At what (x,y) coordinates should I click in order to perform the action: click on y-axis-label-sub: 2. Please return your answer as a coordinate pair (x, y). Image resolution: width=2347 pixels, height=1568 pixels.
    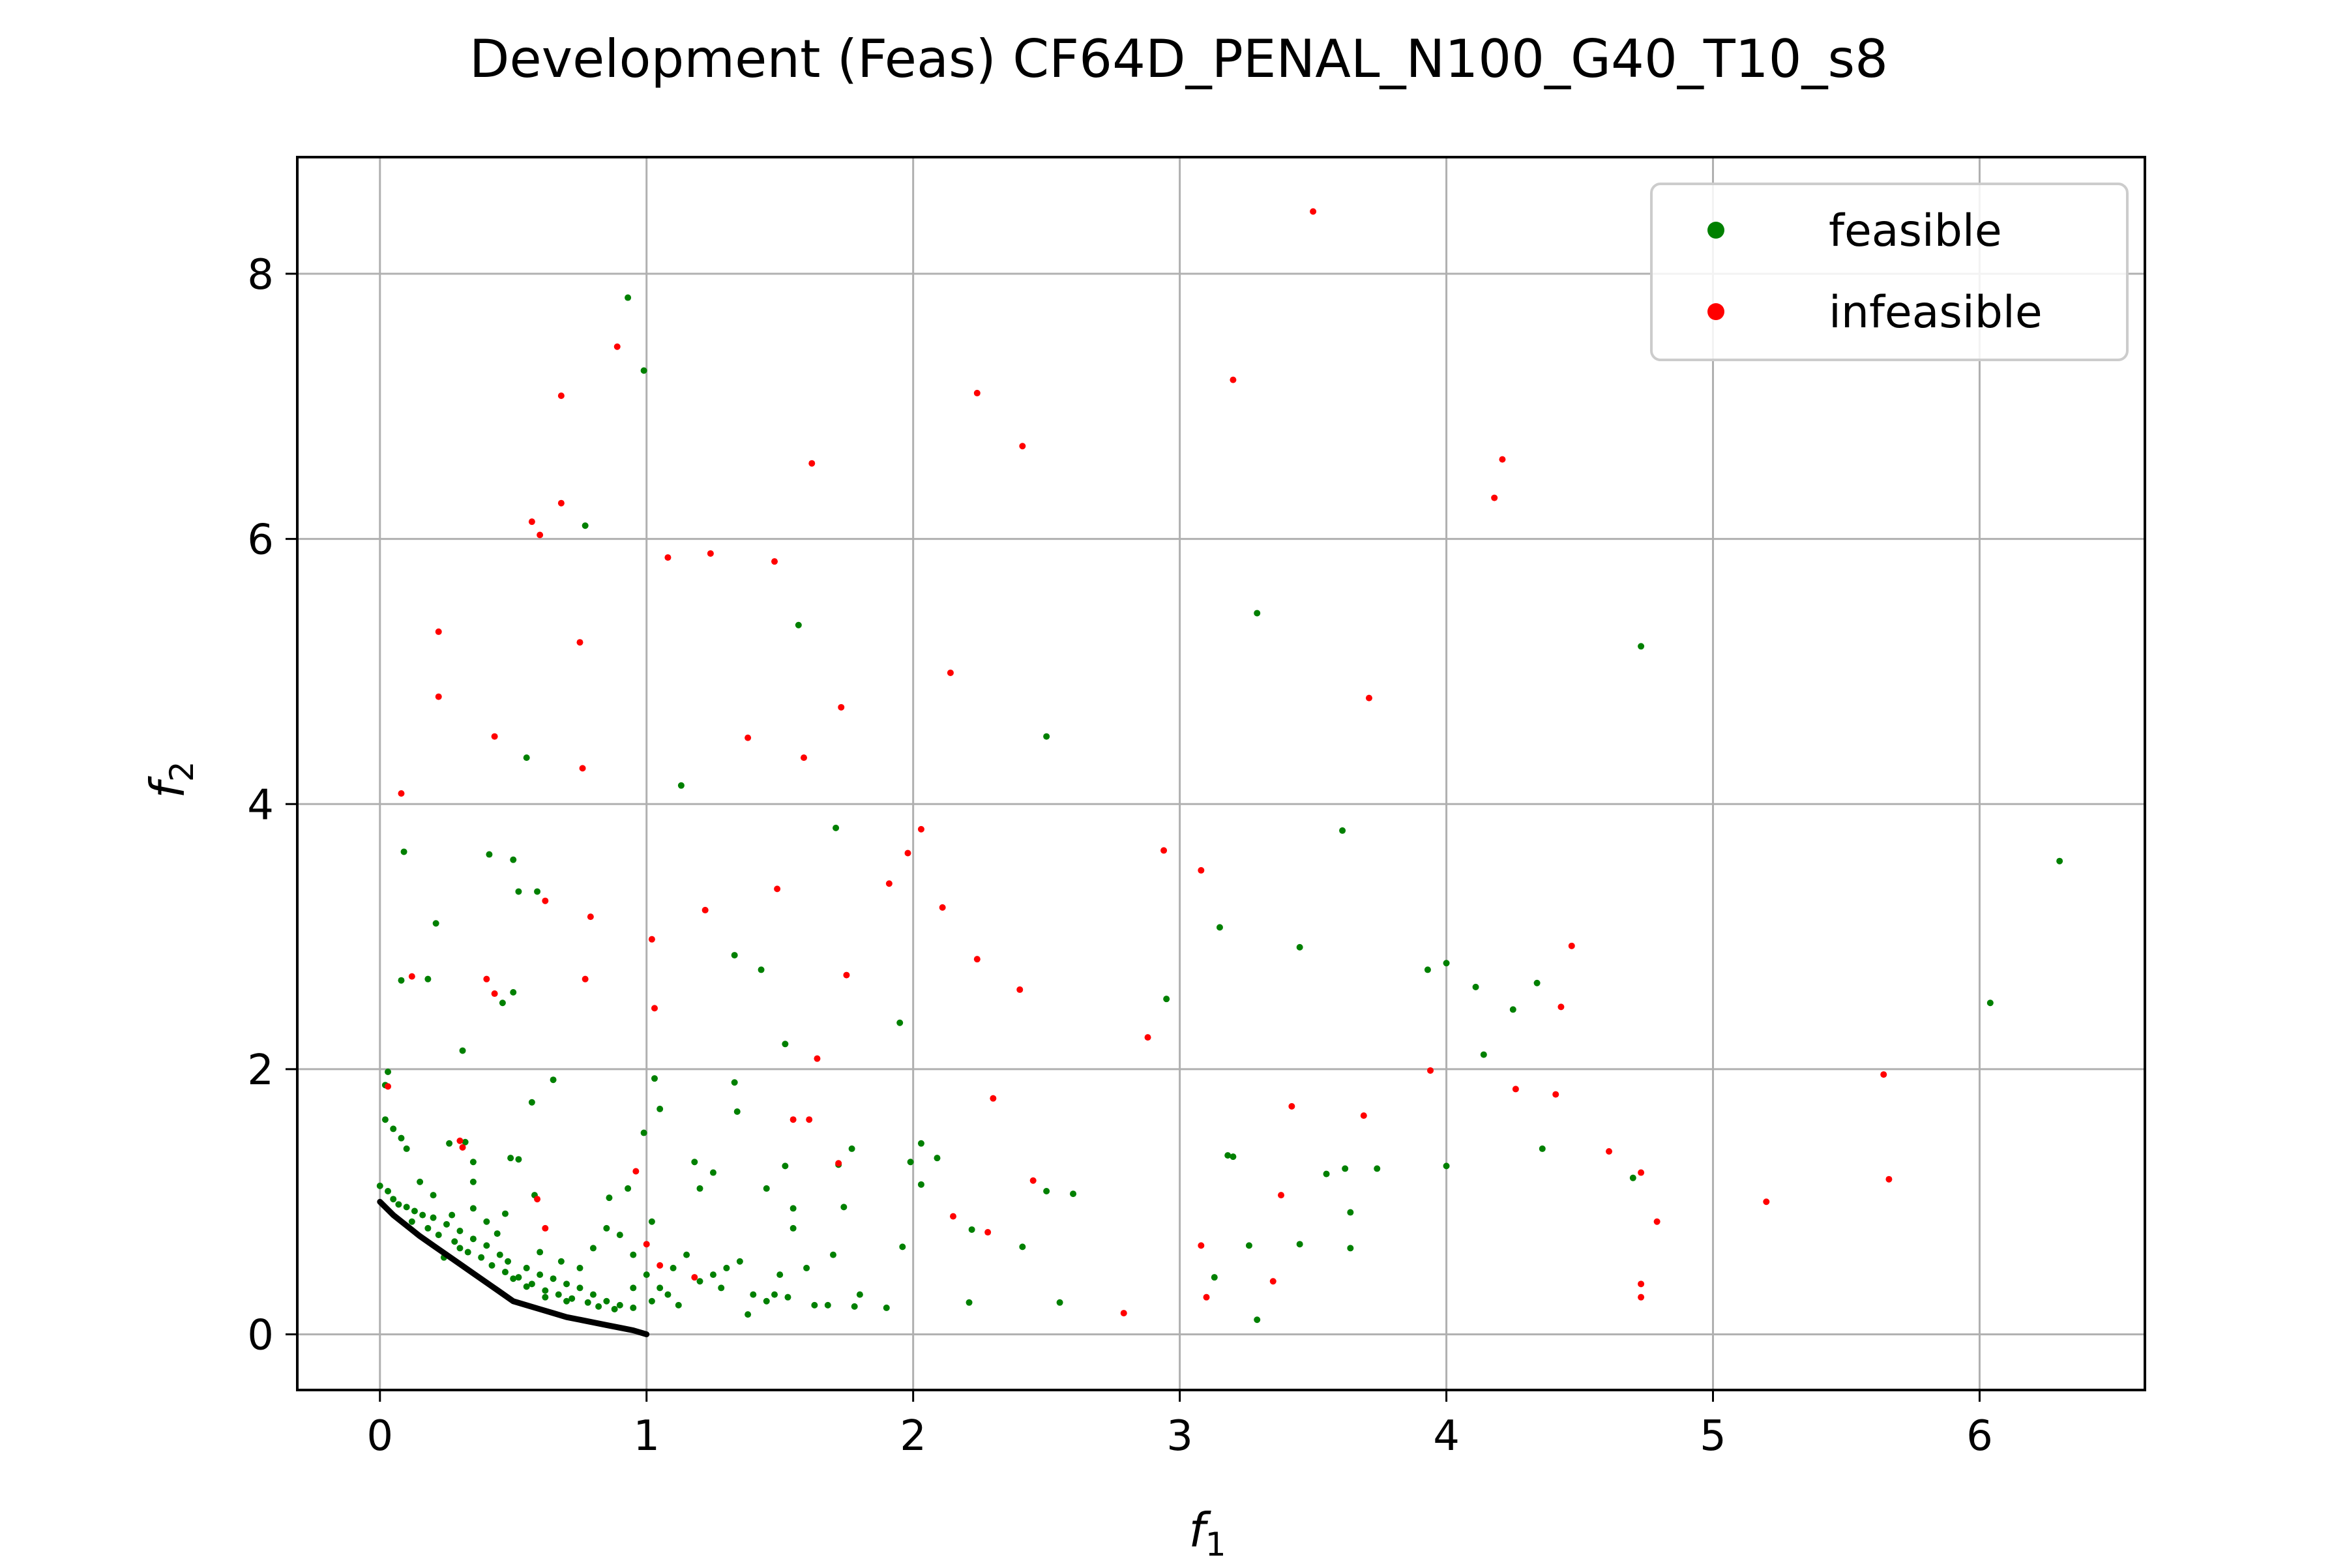
    Looking at the image, I should click on (182, 772).